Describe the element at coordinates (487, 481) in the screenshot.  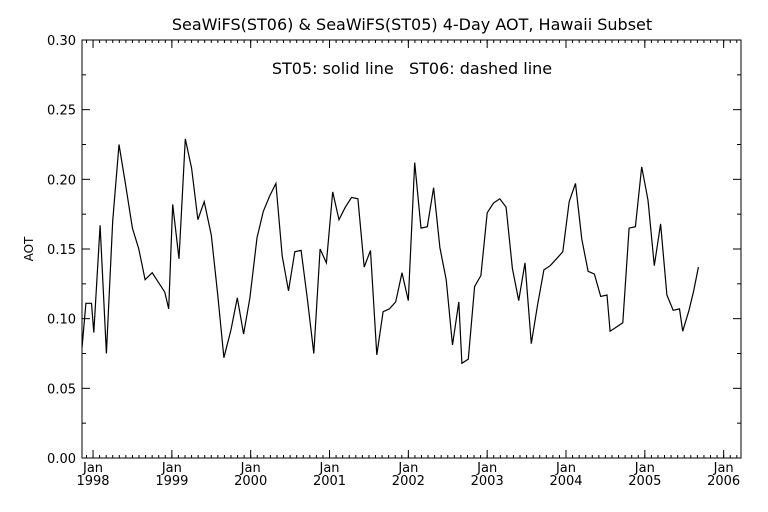
I see `x-tick-year: 2003` at that location.